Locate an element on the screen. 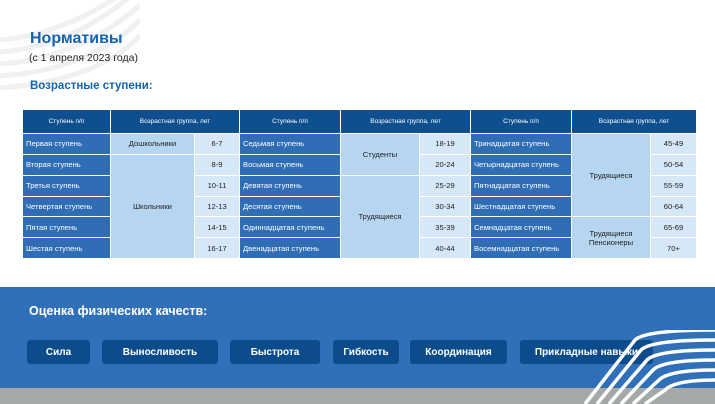 Image resolution: width=715 pixels, height=404 pixels. decorative-arcs-top-left is located at coordinates (70, 45).